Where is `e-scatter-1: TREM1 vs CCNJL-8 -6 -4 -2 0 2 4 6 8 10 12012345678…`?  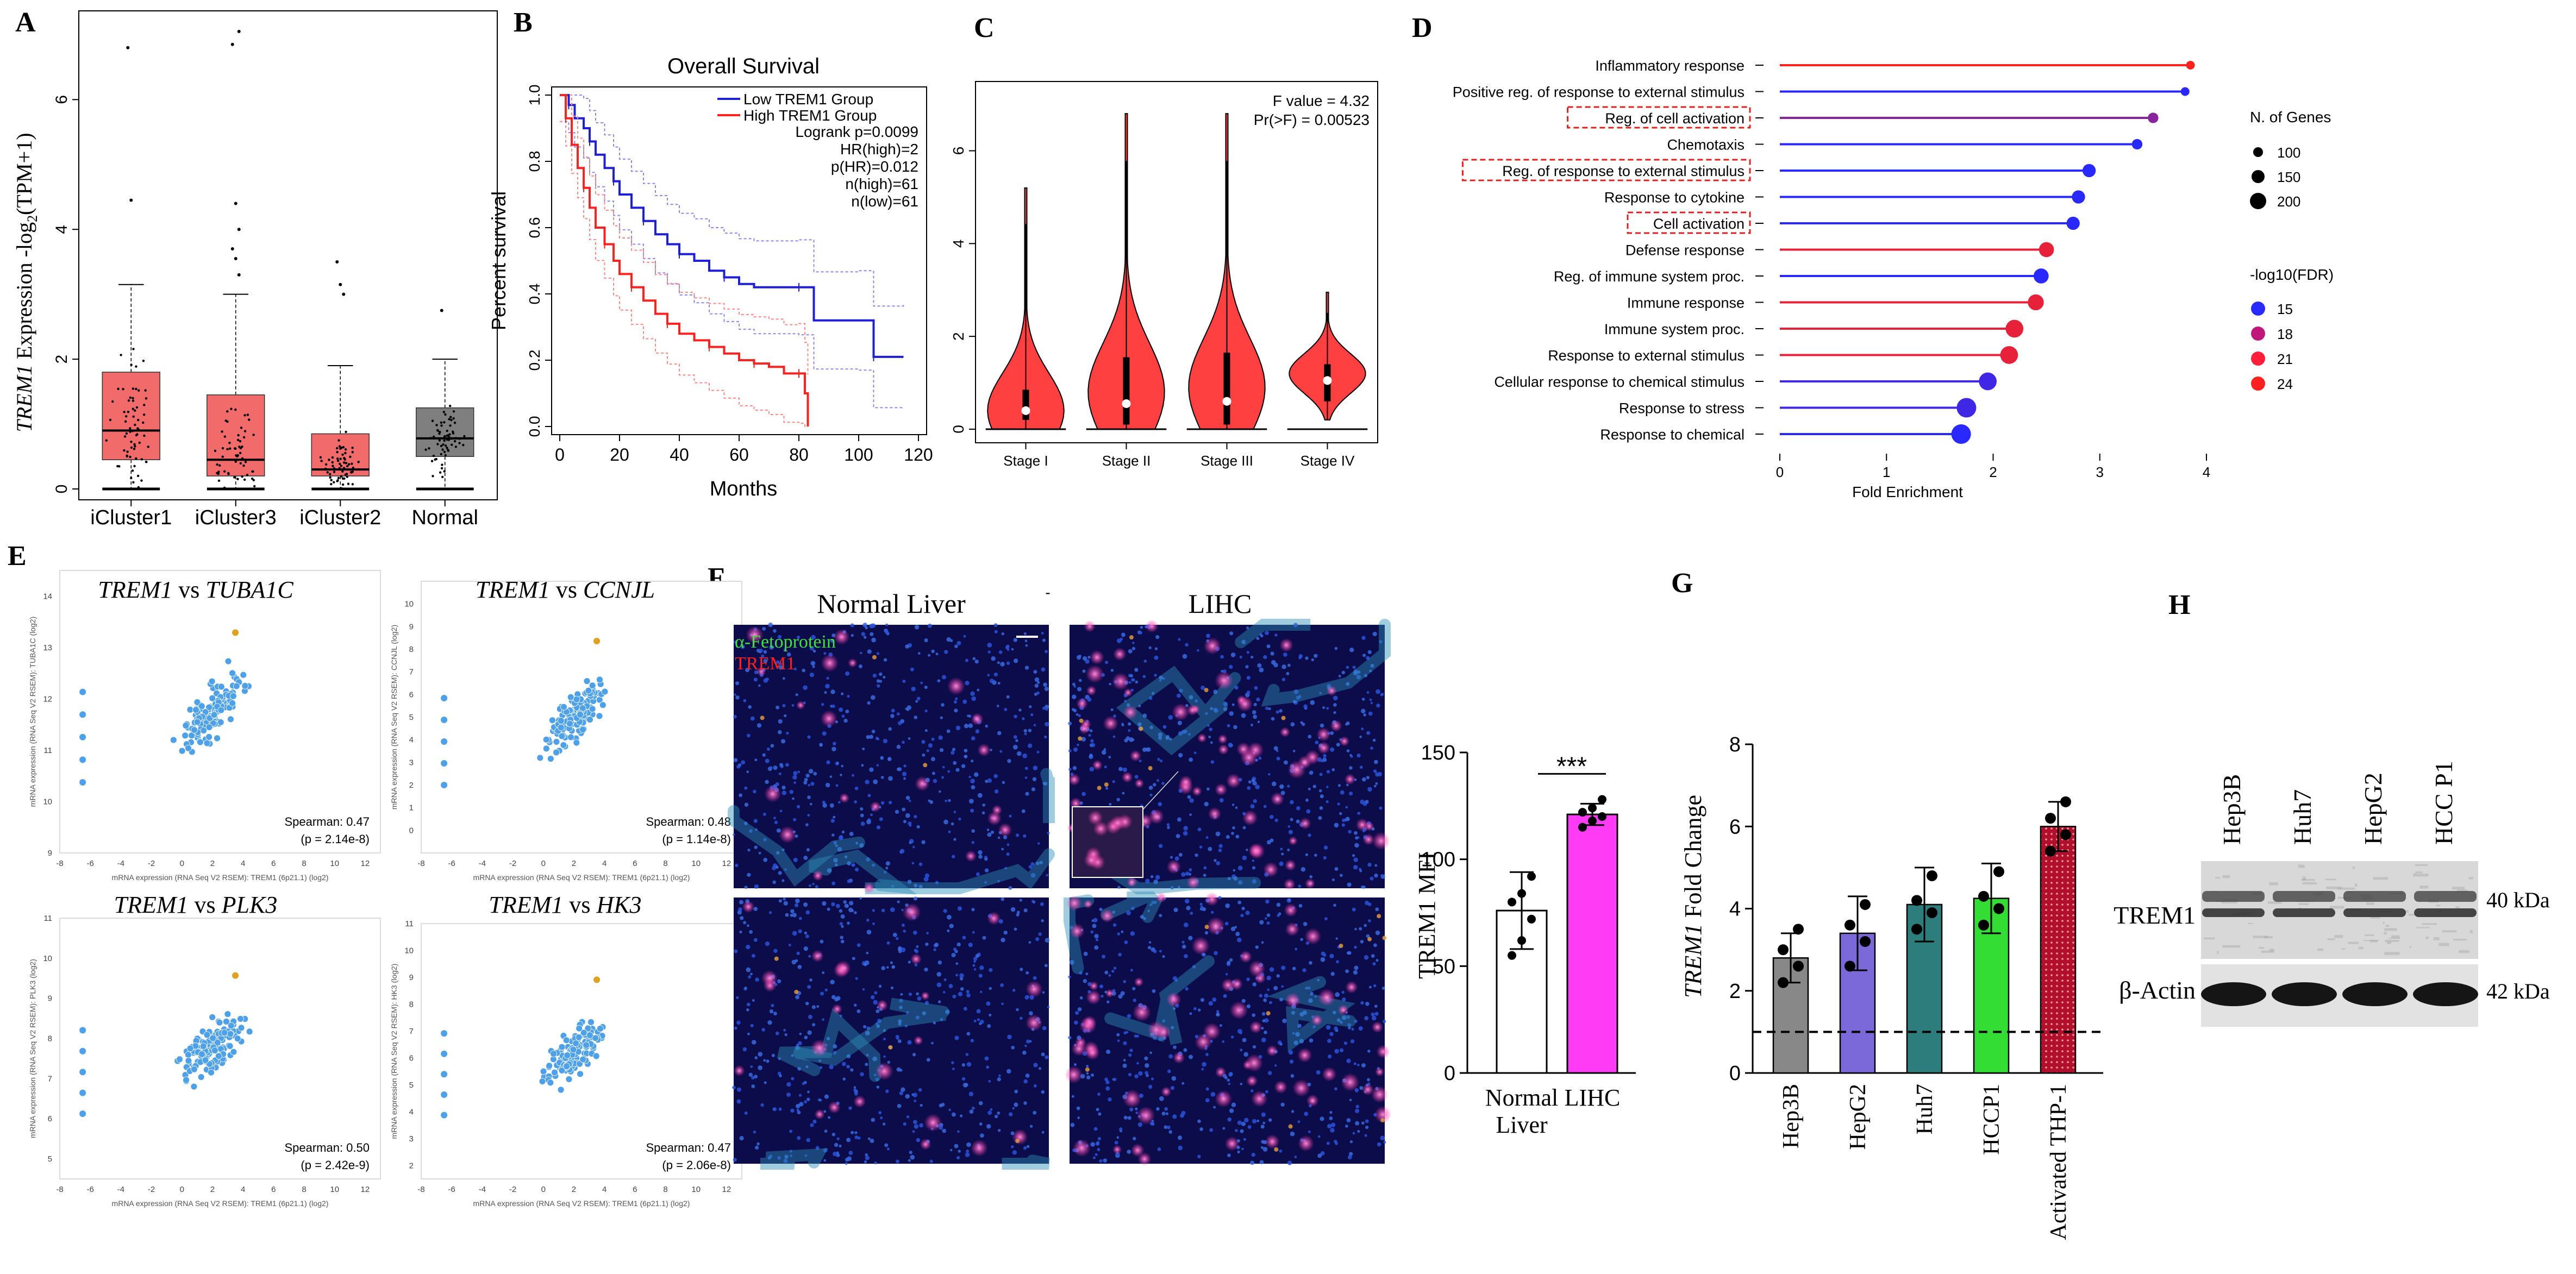
e-scatter-1: TREM1 vs CCNJL-8 -6 -4 -2 0 2 4 6 8 10 12012345678… is located at coordinates (566, 729).